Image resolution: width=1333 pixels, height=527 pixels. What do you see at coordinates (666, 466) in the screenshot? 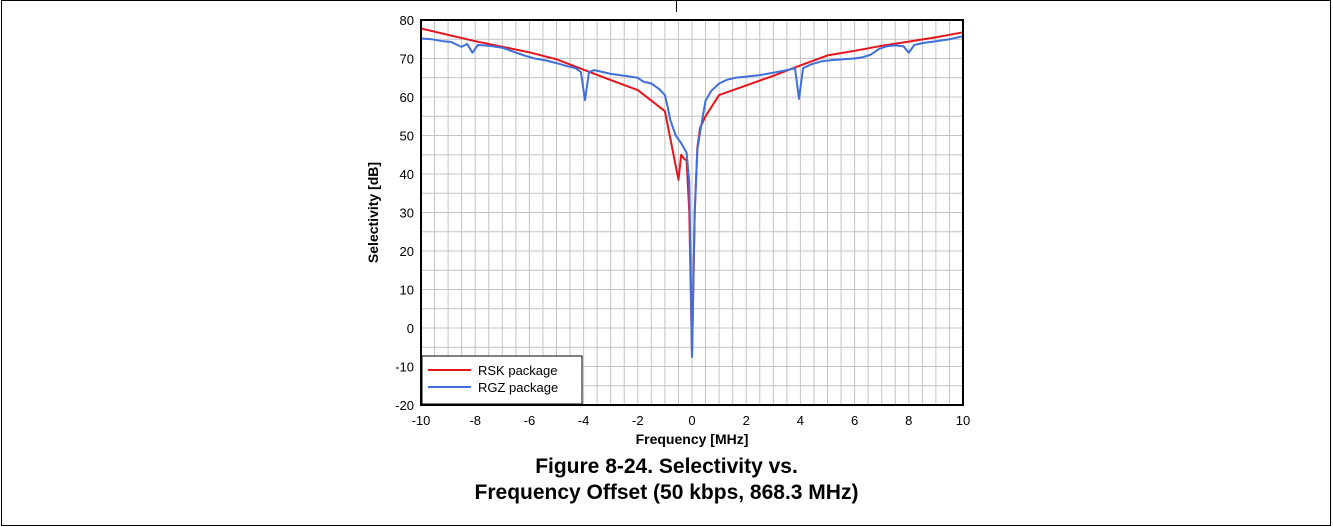
I see `figure-caption-line-1: Figure 8-24. Selectivity vs.` at bounding box center [666, 466].